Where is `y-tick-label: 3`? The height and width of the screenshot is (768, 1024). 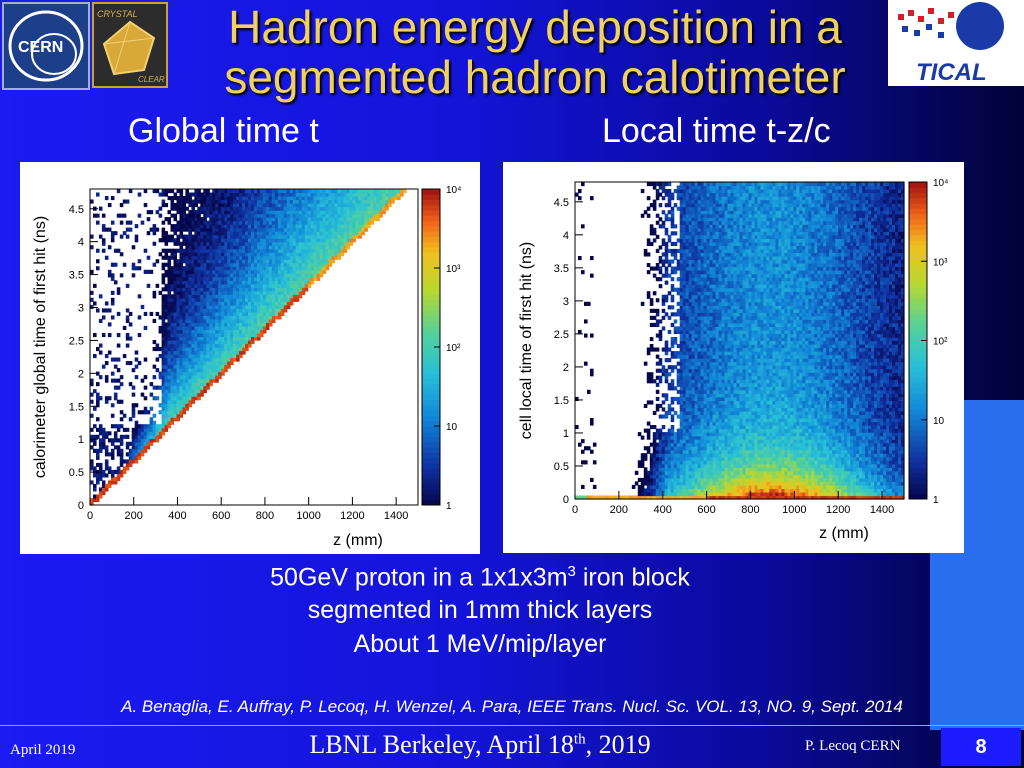 y-tick-label: 3 is located at coordinates (81, 309).